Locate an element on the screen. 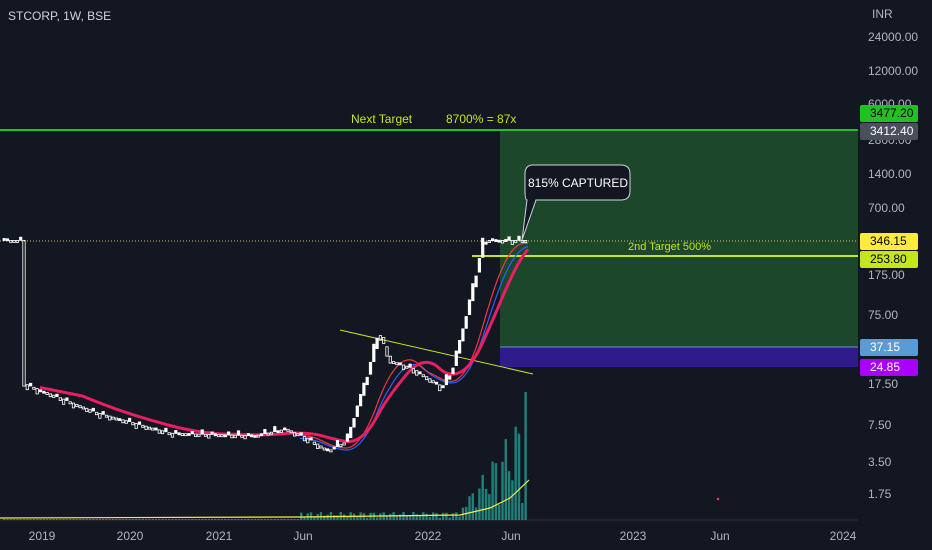 This screenshot has height=550, width=932. y-tick-label: 175.00 is located at coordinates (886, 275).